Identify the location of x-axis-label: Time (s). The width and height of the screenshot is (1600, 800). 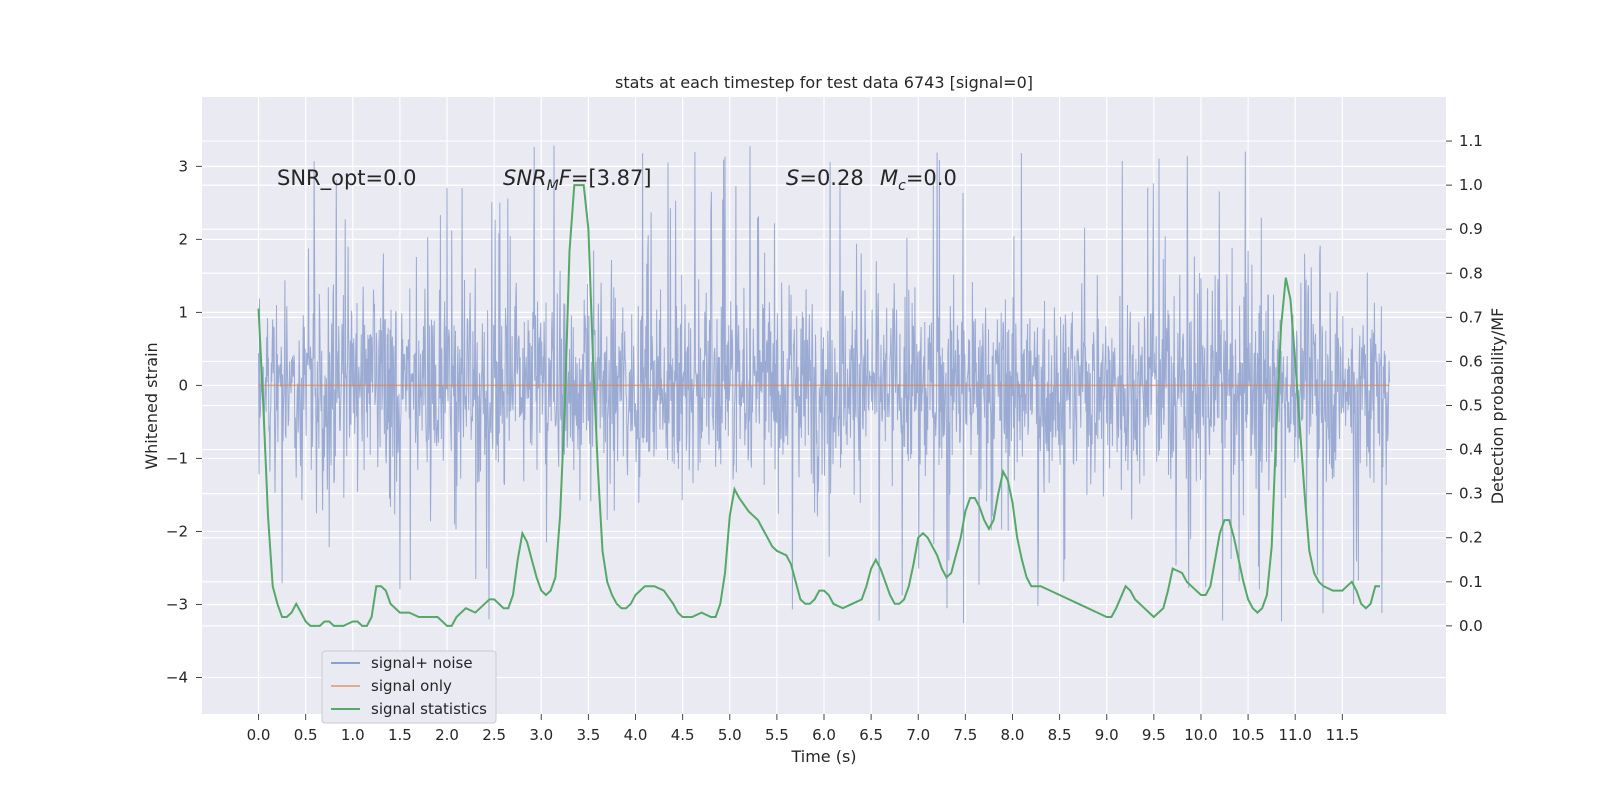
(823, 756).